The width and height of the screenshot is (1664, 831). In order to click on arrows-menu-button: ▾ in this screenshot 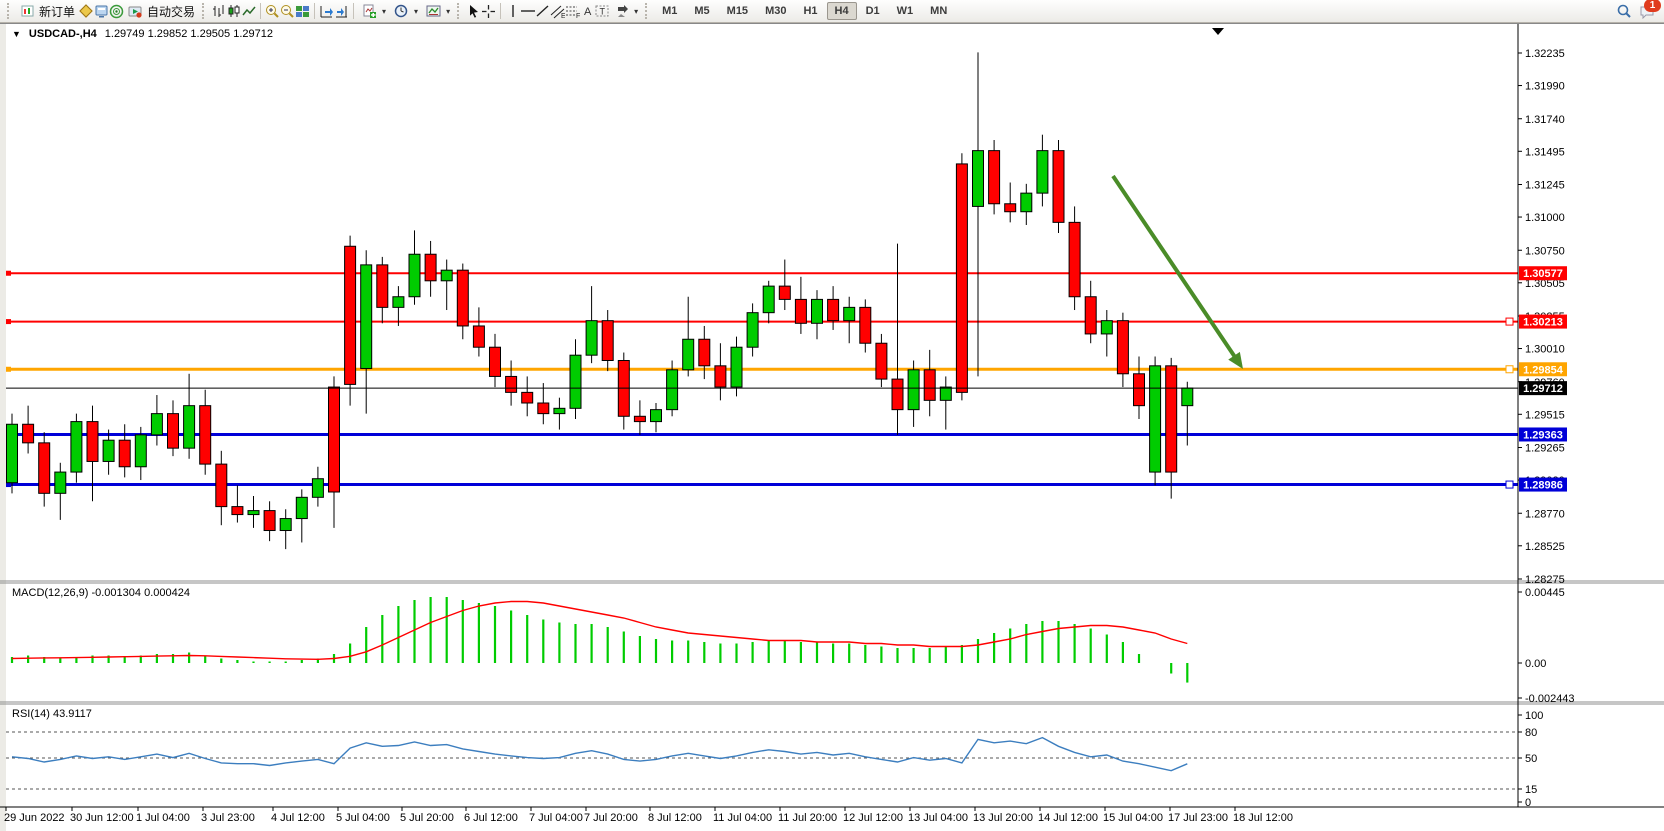, I will do `click(626, 11)`.